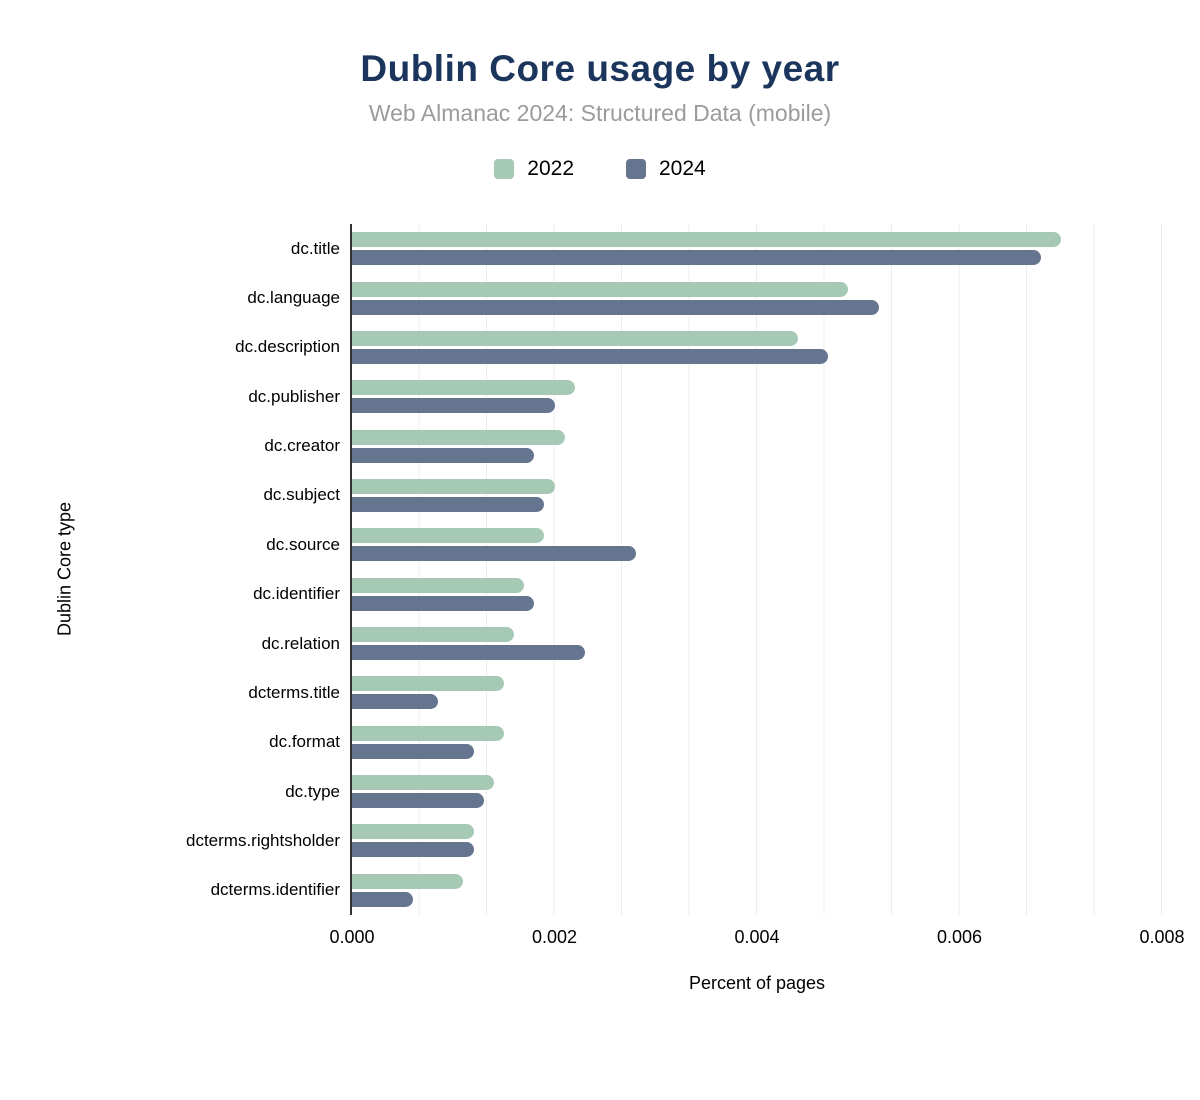 Image resolution: width=1200 pixels, height=1100 pixels. I want to click on category-row: dcterms.identifier, so click(600, 890).